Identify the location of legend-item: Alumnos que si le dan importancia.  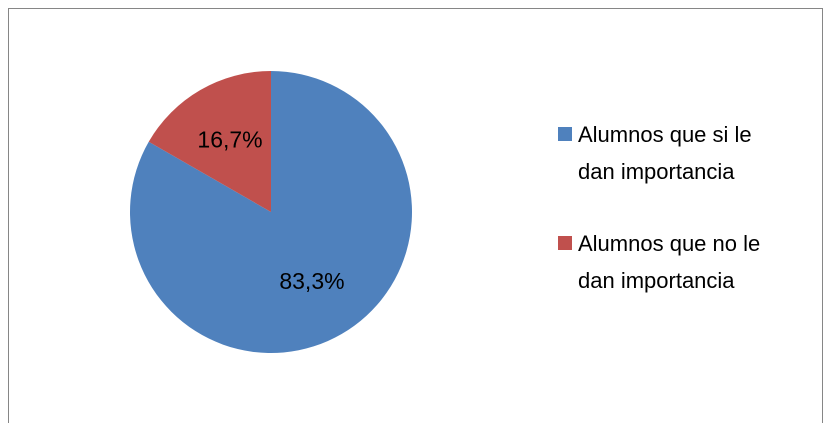
(663, 153).